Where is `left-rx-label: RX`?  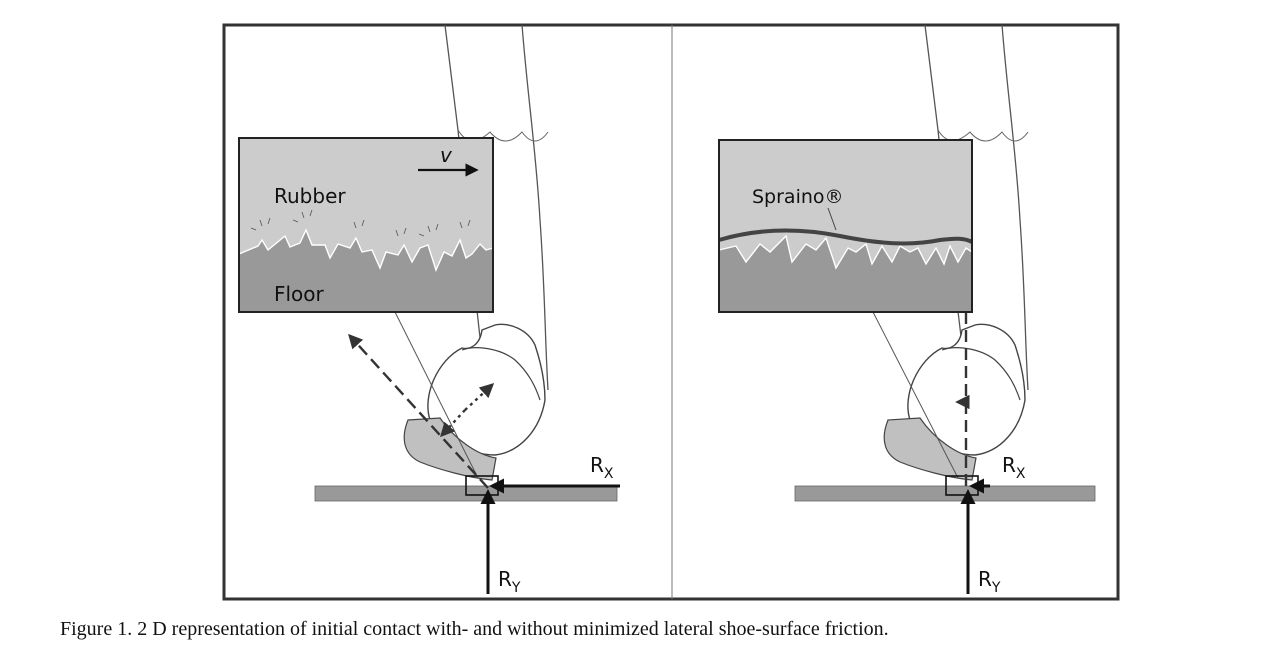
left-rx-label: RX is located at coordinates (602, 467).